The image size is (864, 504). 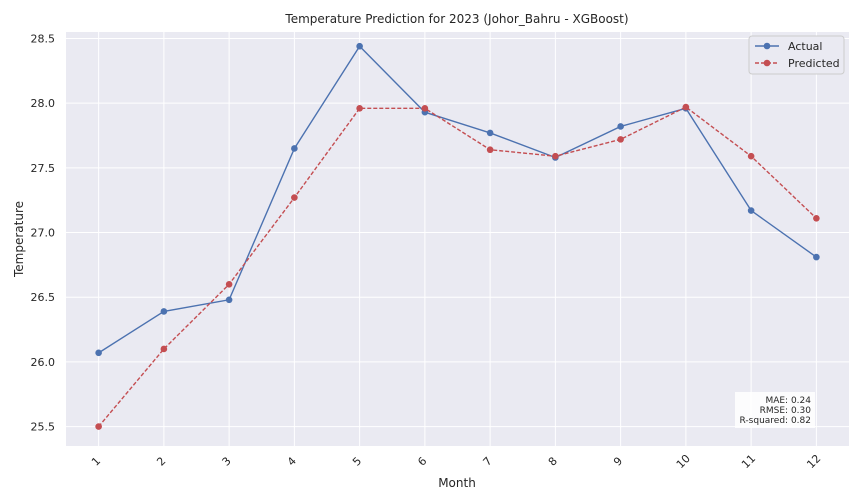 What do you see at coordinates (814, 63) in the screenshot?
I see `legend-predicted-label: Predicted` at bounding box center [814, 63].